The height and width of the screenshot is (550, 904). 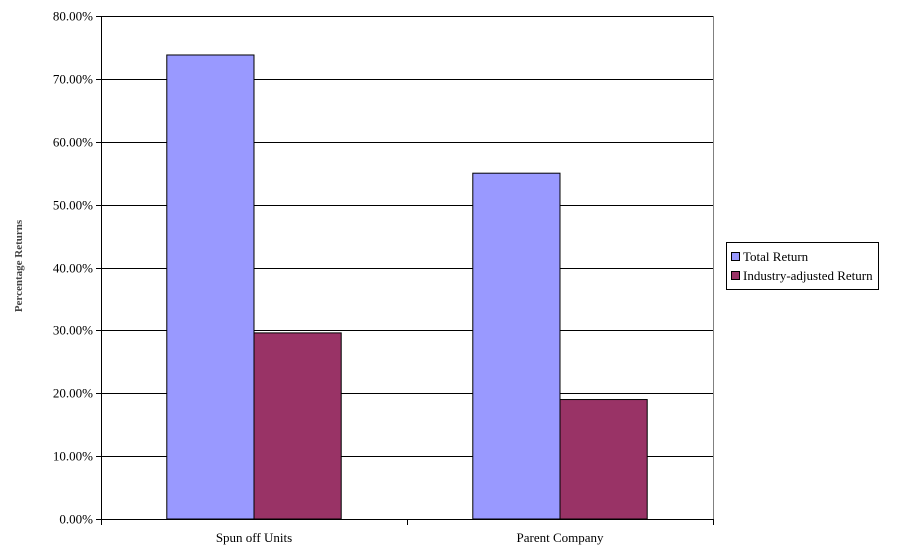 What do you see at coordinates (410, 537) in the screenshot?
I see `x-tick-labels: Spun off Units Parent Company` at bounding box center [410, 537].